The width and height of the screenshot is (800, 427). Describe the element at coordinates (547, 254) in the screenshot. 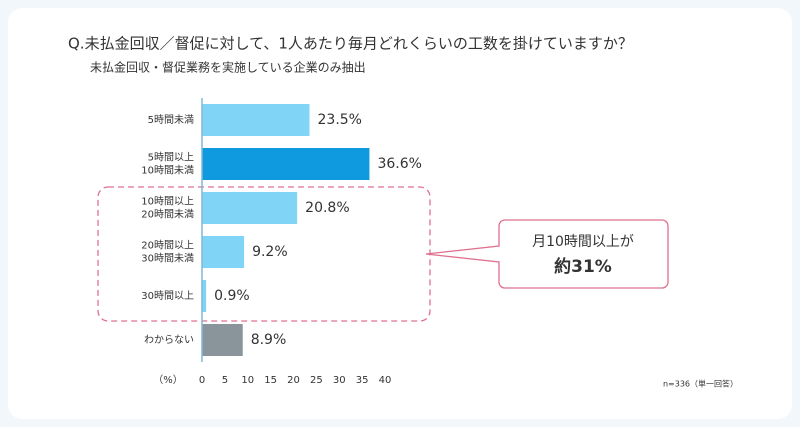

I see `callout-box` at that location.